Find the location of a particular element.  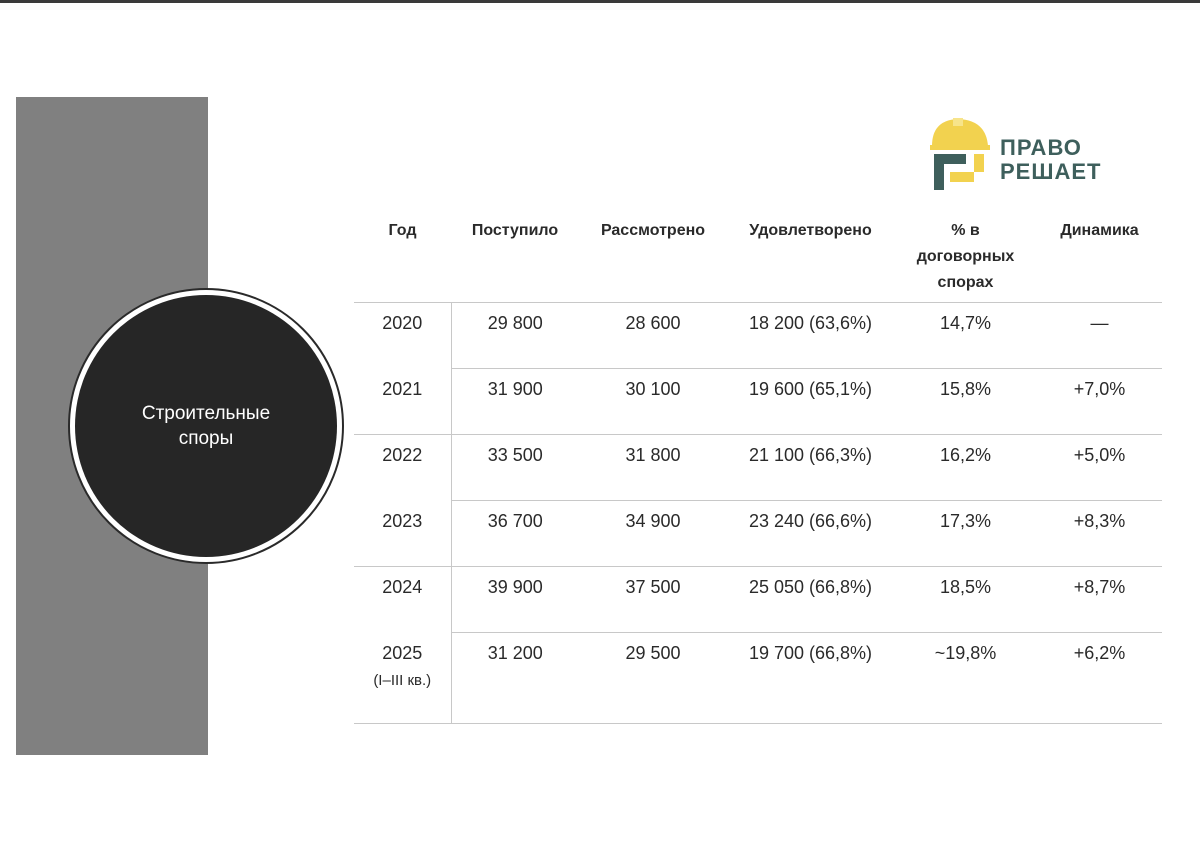

cell-satisfied: 23 240 (66,6%) is located at coordinates (810, 533).